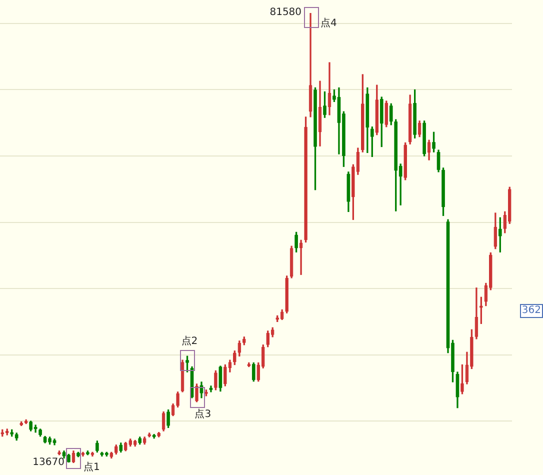 This screenshot has width=543, height=475. Describe the element at coordinates (286, 13) in the screenshot. I see `annotation: 81580` at that location.